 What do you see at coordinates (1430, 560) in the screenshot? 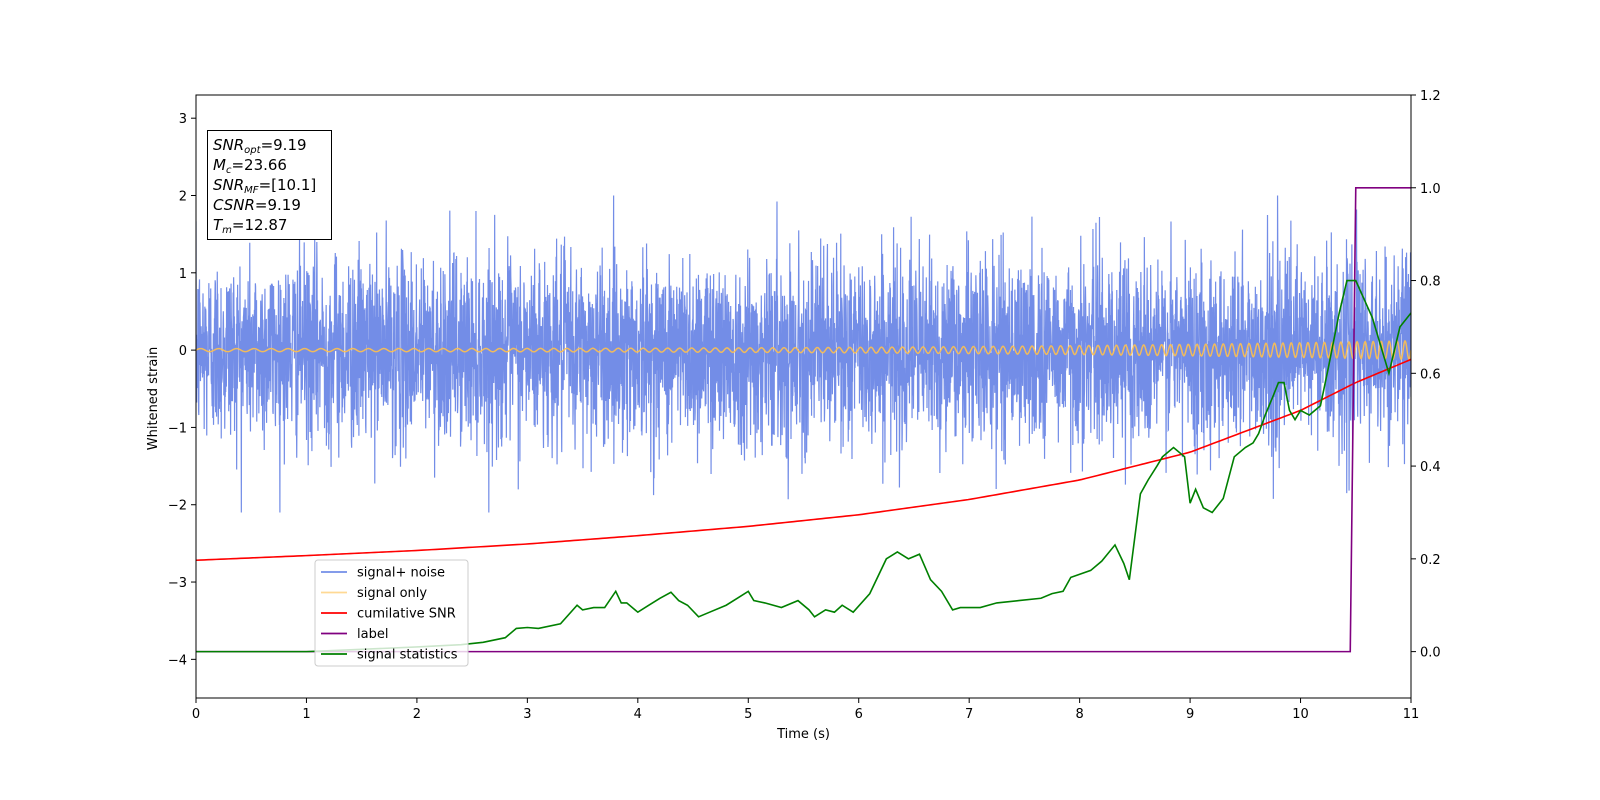
I see `y2-tick-label: 0.2` at bounding box center [1430, 560].